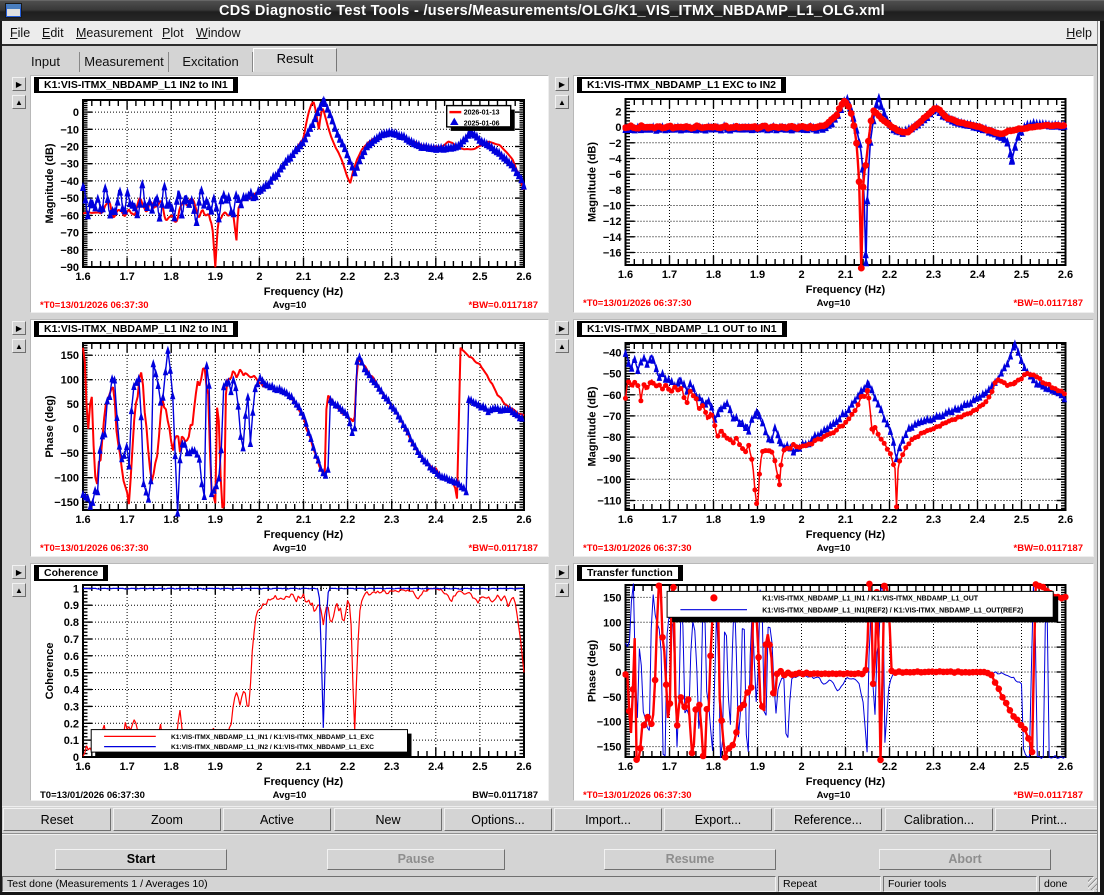  Describe the element at coordinates (613, 238) in the screenshot. I see `svg-text: −14` at that location.